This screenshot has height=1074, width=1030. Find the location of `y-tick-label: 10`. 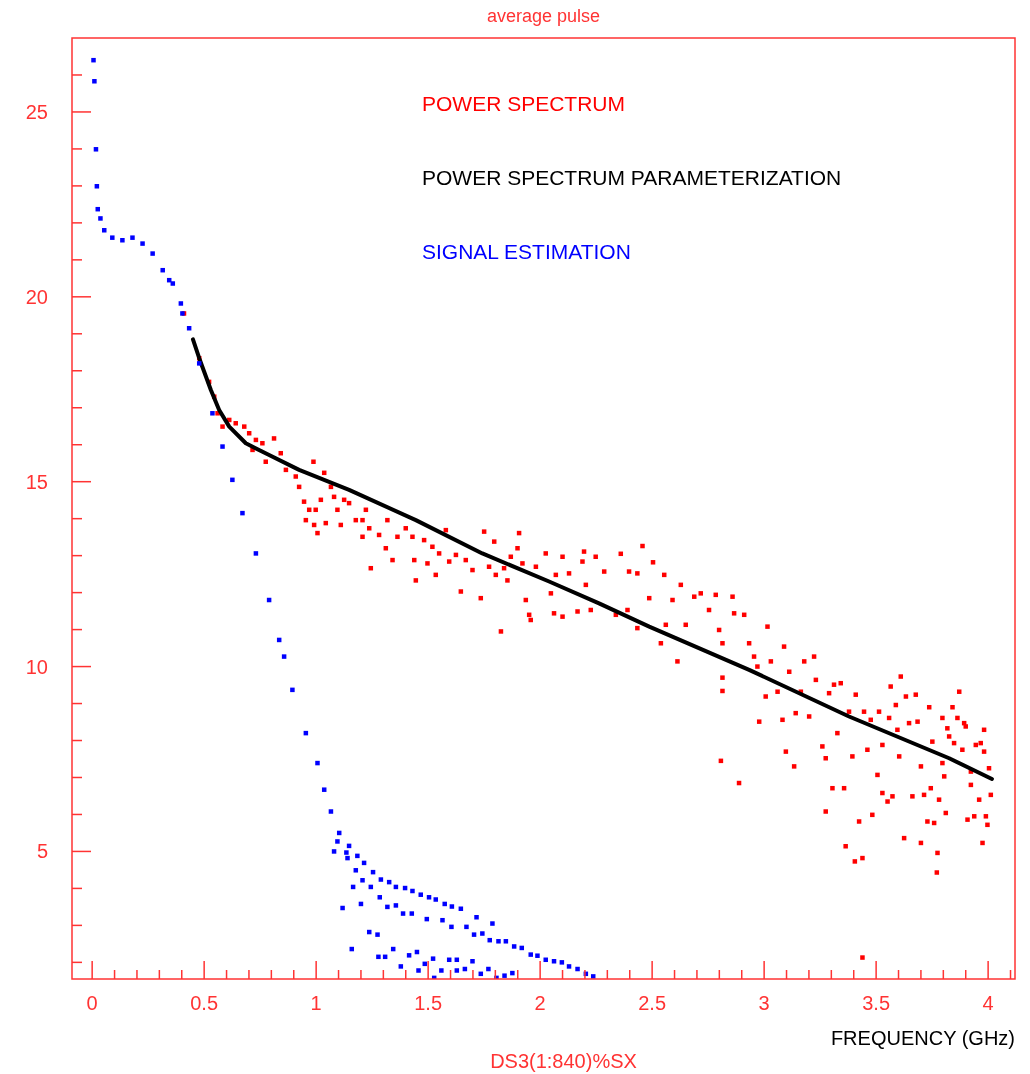

y-tick-label: 10 is located at coordinates (36, 666).